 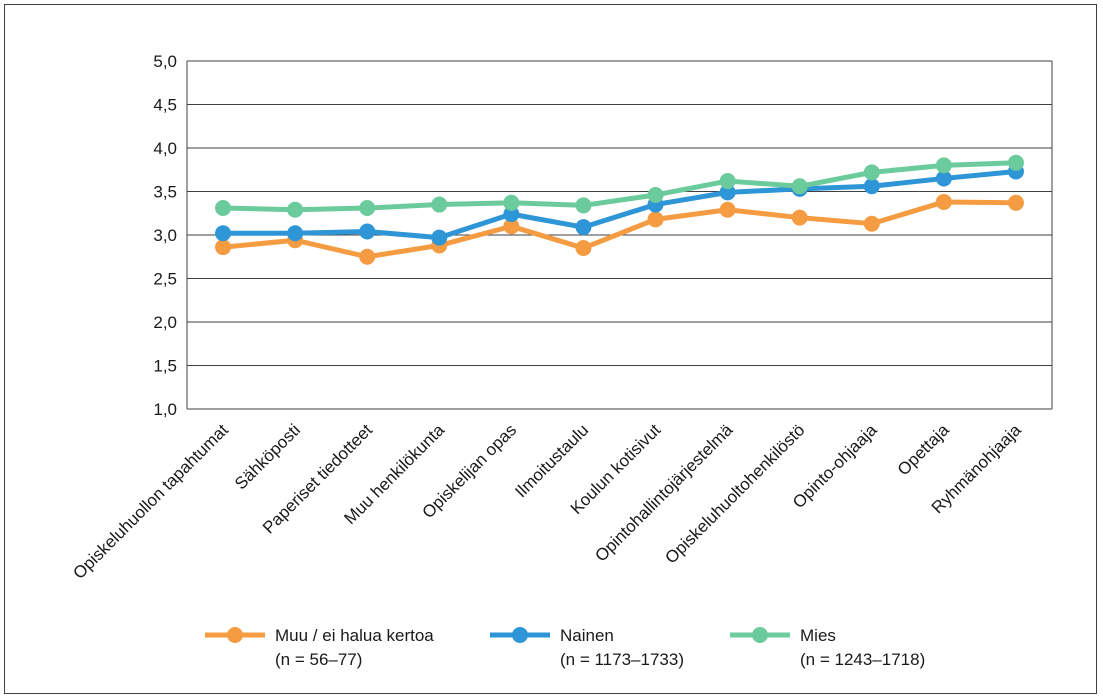 I want to click on x-category-label: Opintohallintojärjestelmä, so click(x=663, y=492).